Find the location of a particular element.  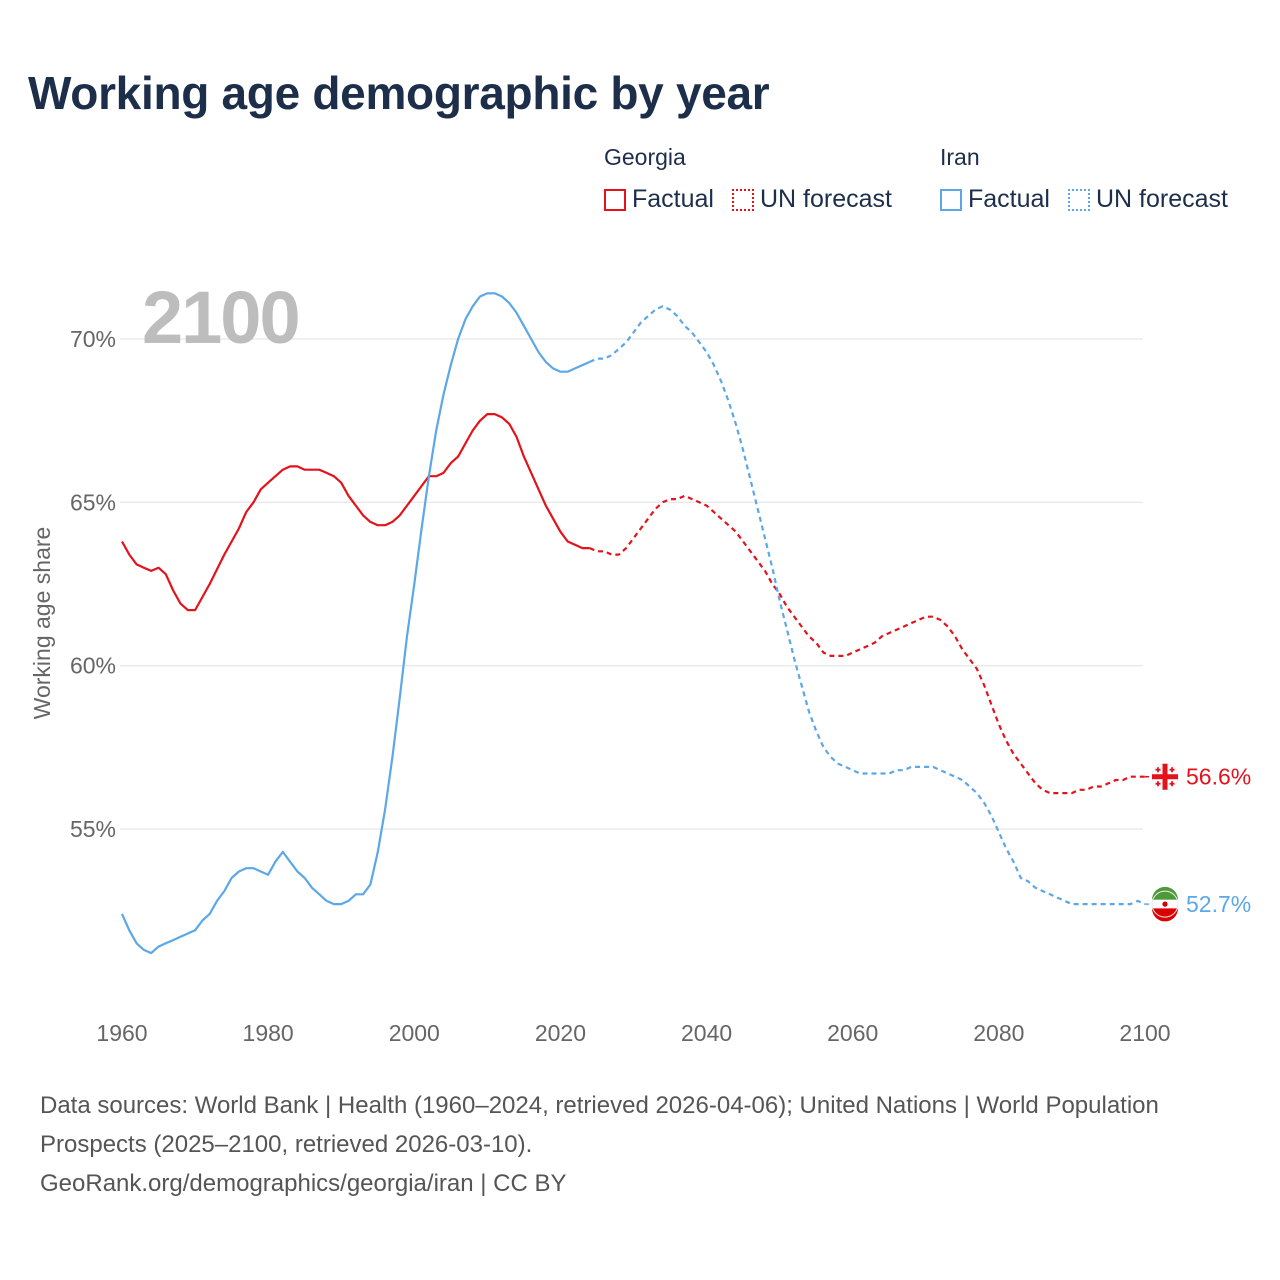

georgia-flag-icon is located at coordinates (1165, 777).